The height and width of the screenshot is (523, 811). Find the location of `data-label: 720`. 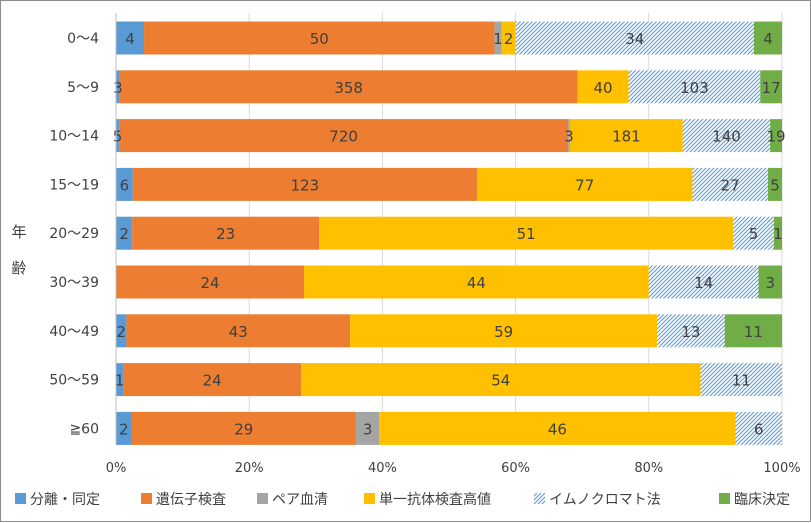

data-label: 720 is located at coordinates (343, 137).